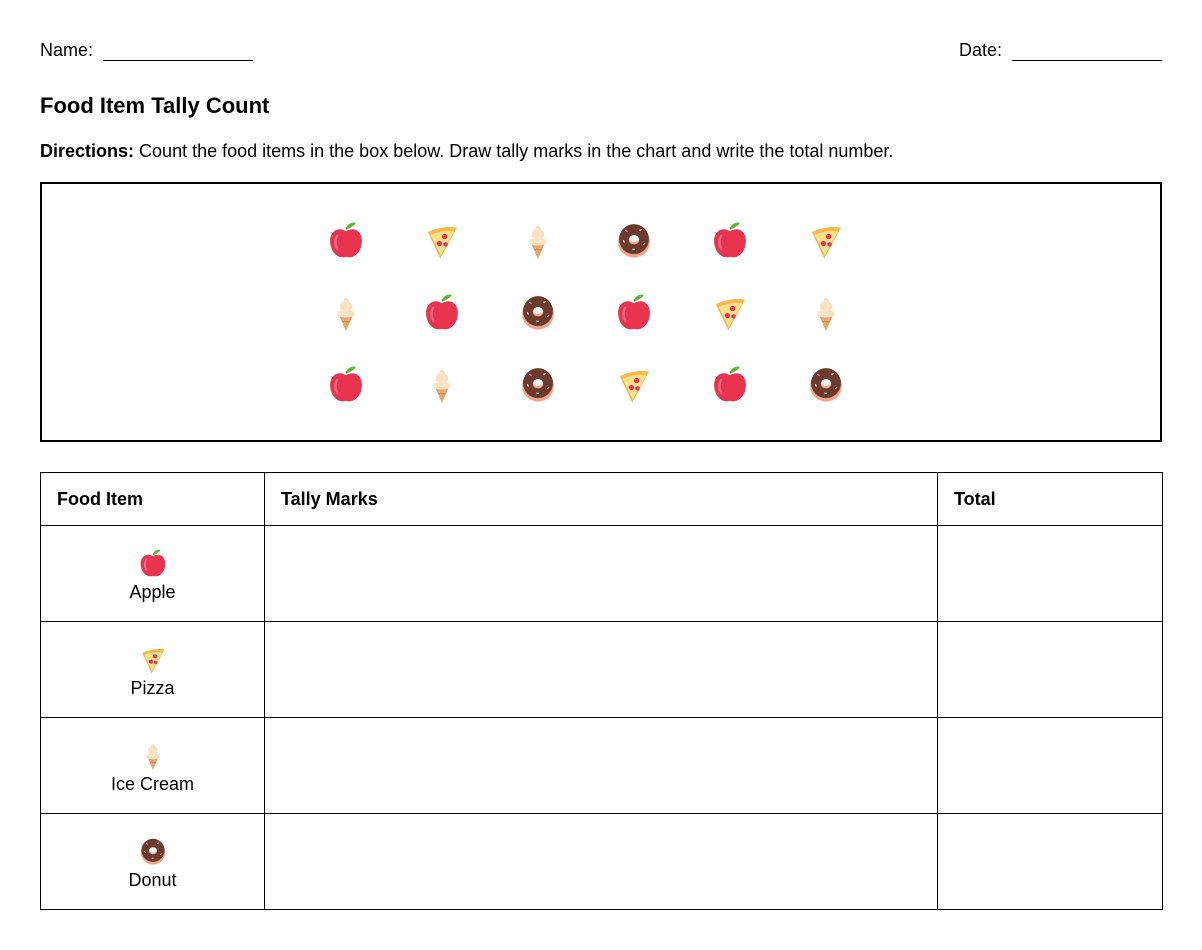 The image size is (1202, 950). Describe the element at coordinates (1087, 52) in the screenshot. I see `date-blank-line` at that location.